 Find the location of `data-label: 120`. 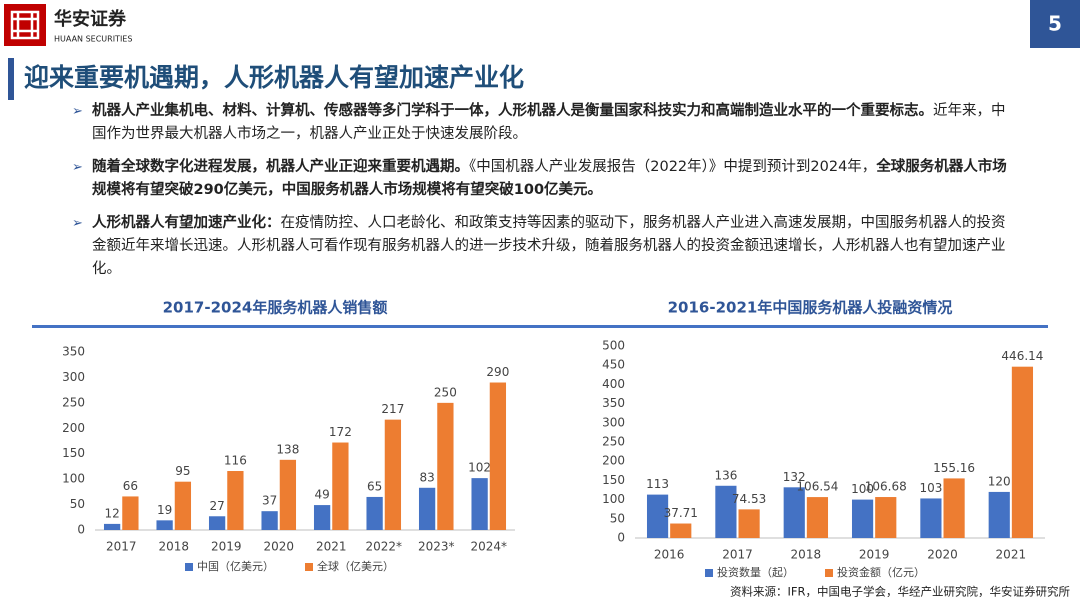

data-label: 120 is located at coordinates (999, 481).